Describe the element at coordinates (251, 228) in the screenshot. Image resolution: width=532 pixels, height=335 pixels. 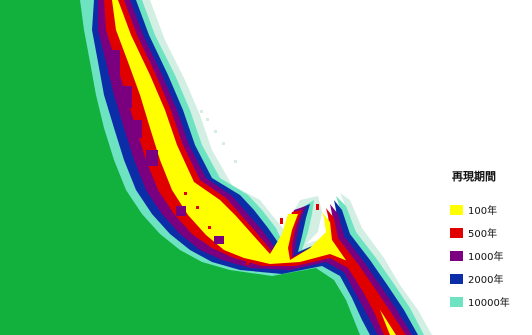
I see `zone-500-dots` at that location.